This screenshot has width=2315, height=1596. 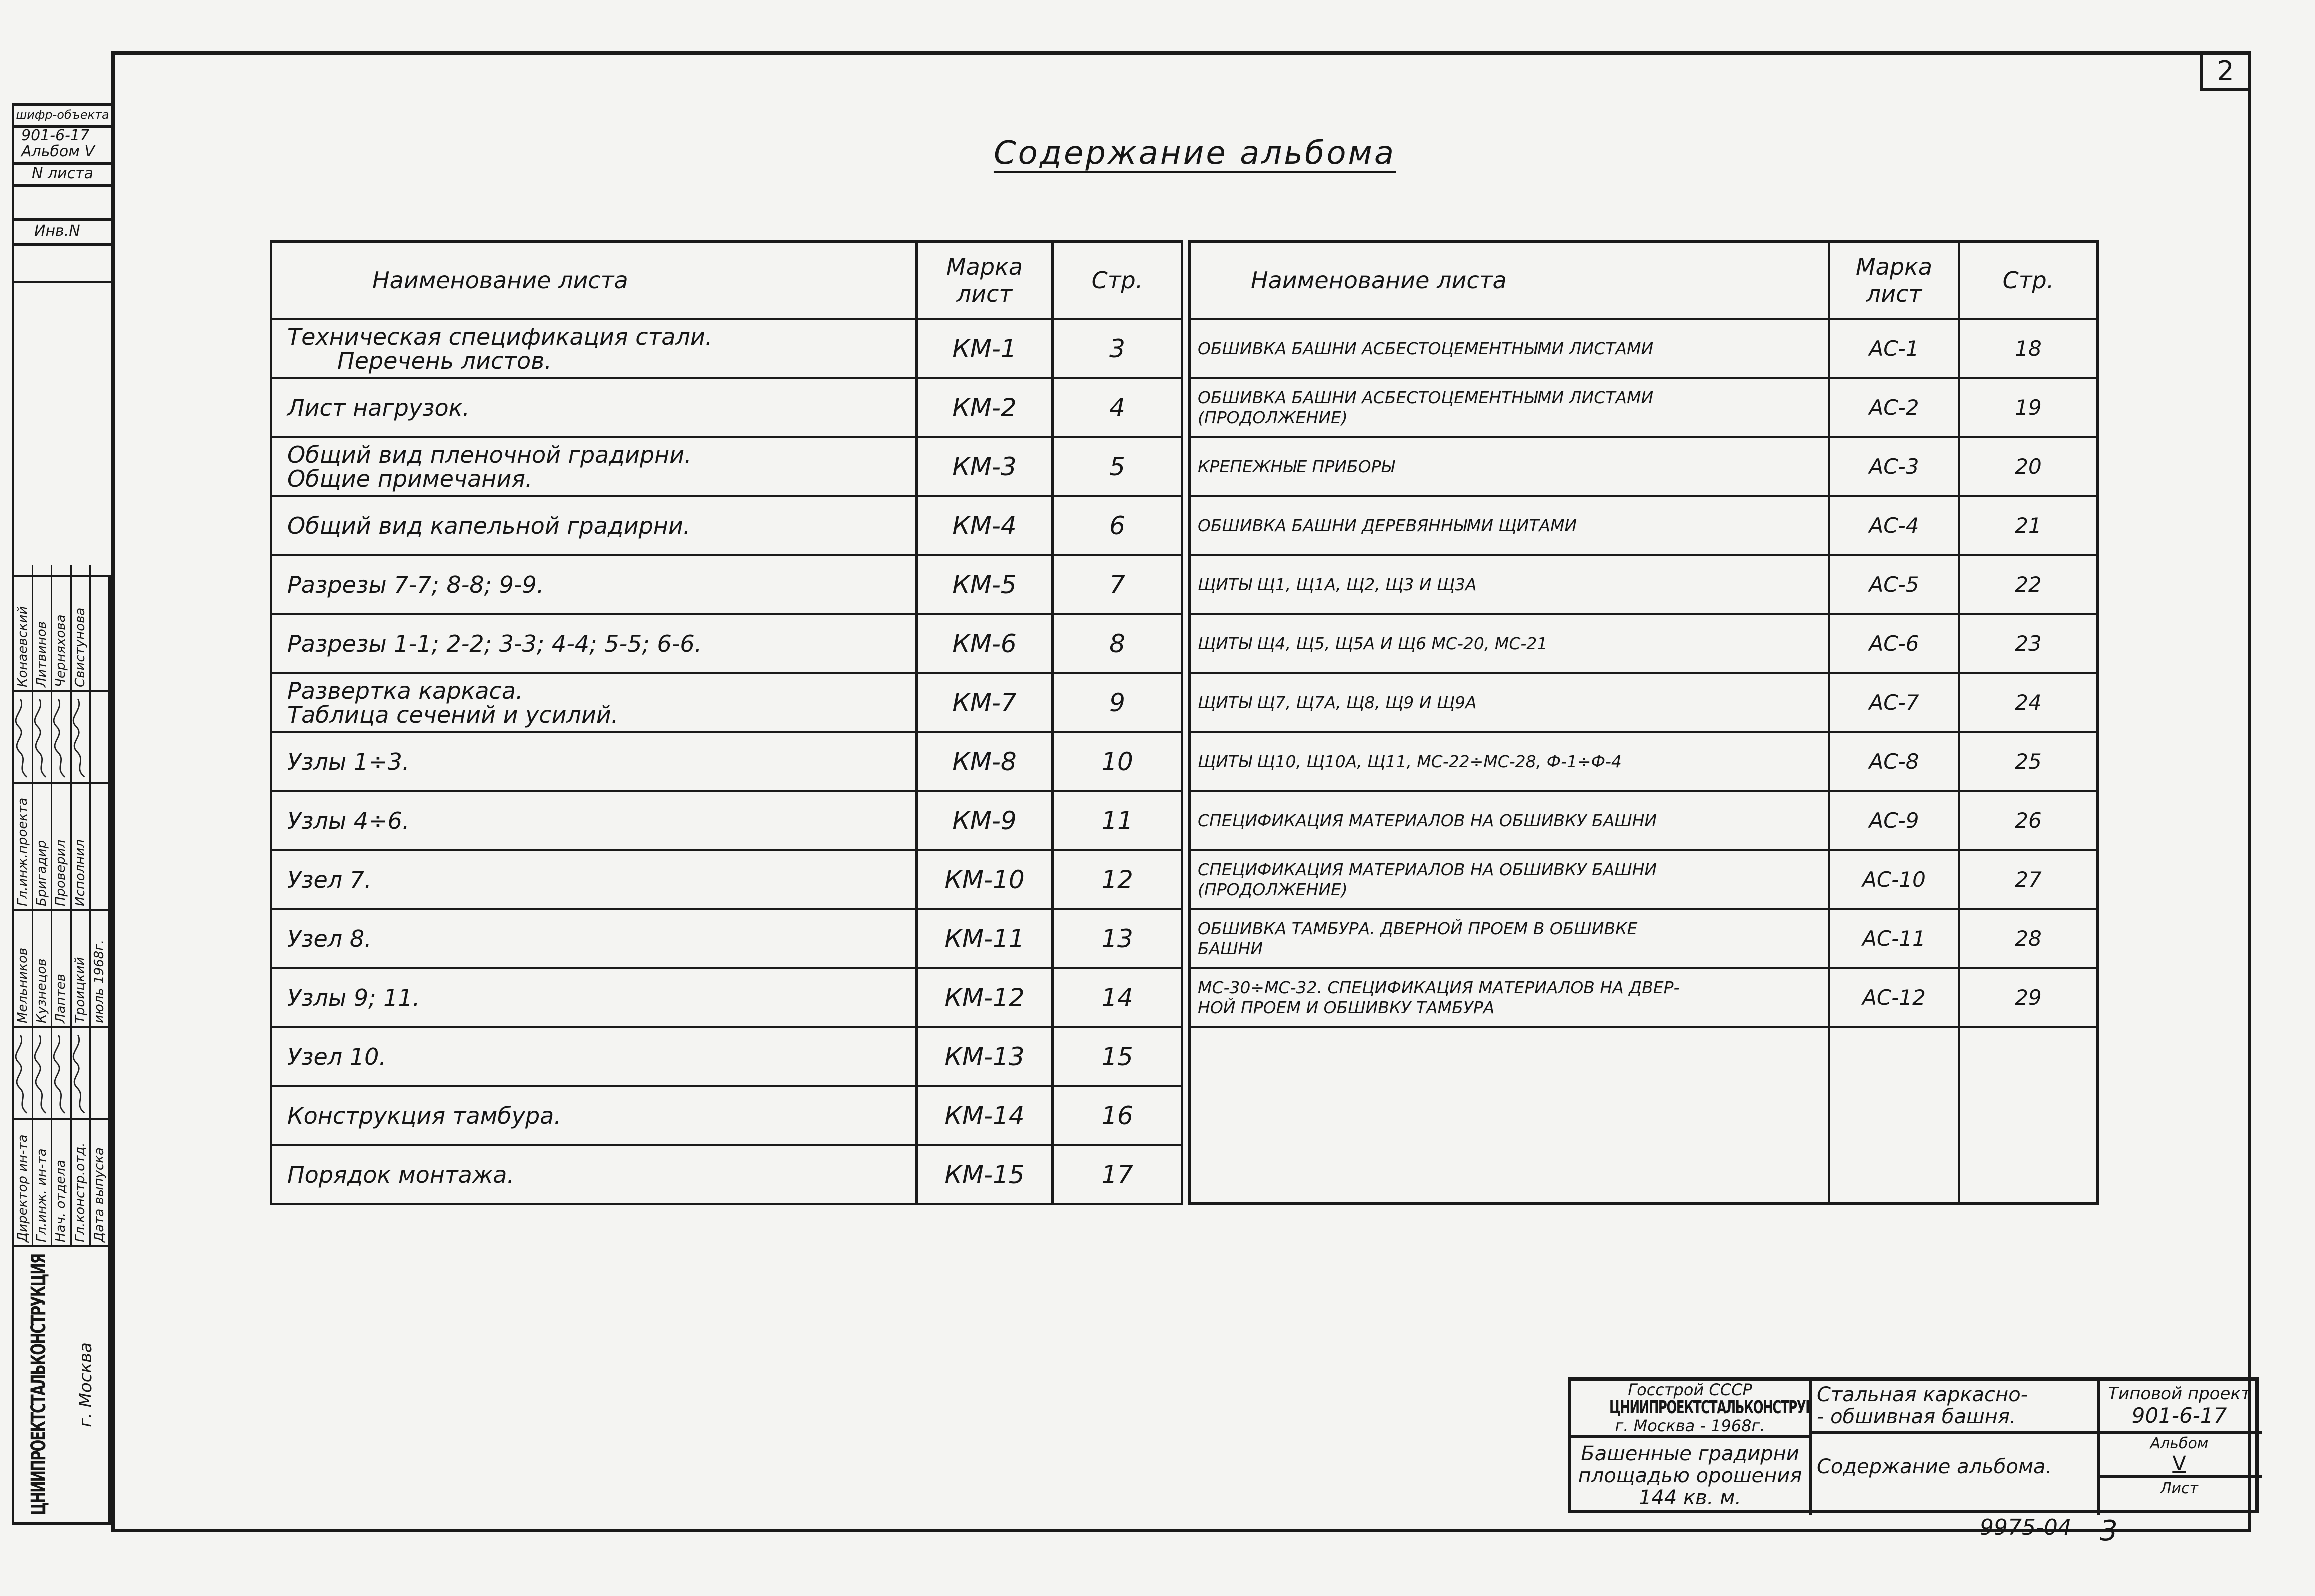 I want to click on sheet-mark: КМ-15, so click(x=984, y=1174).